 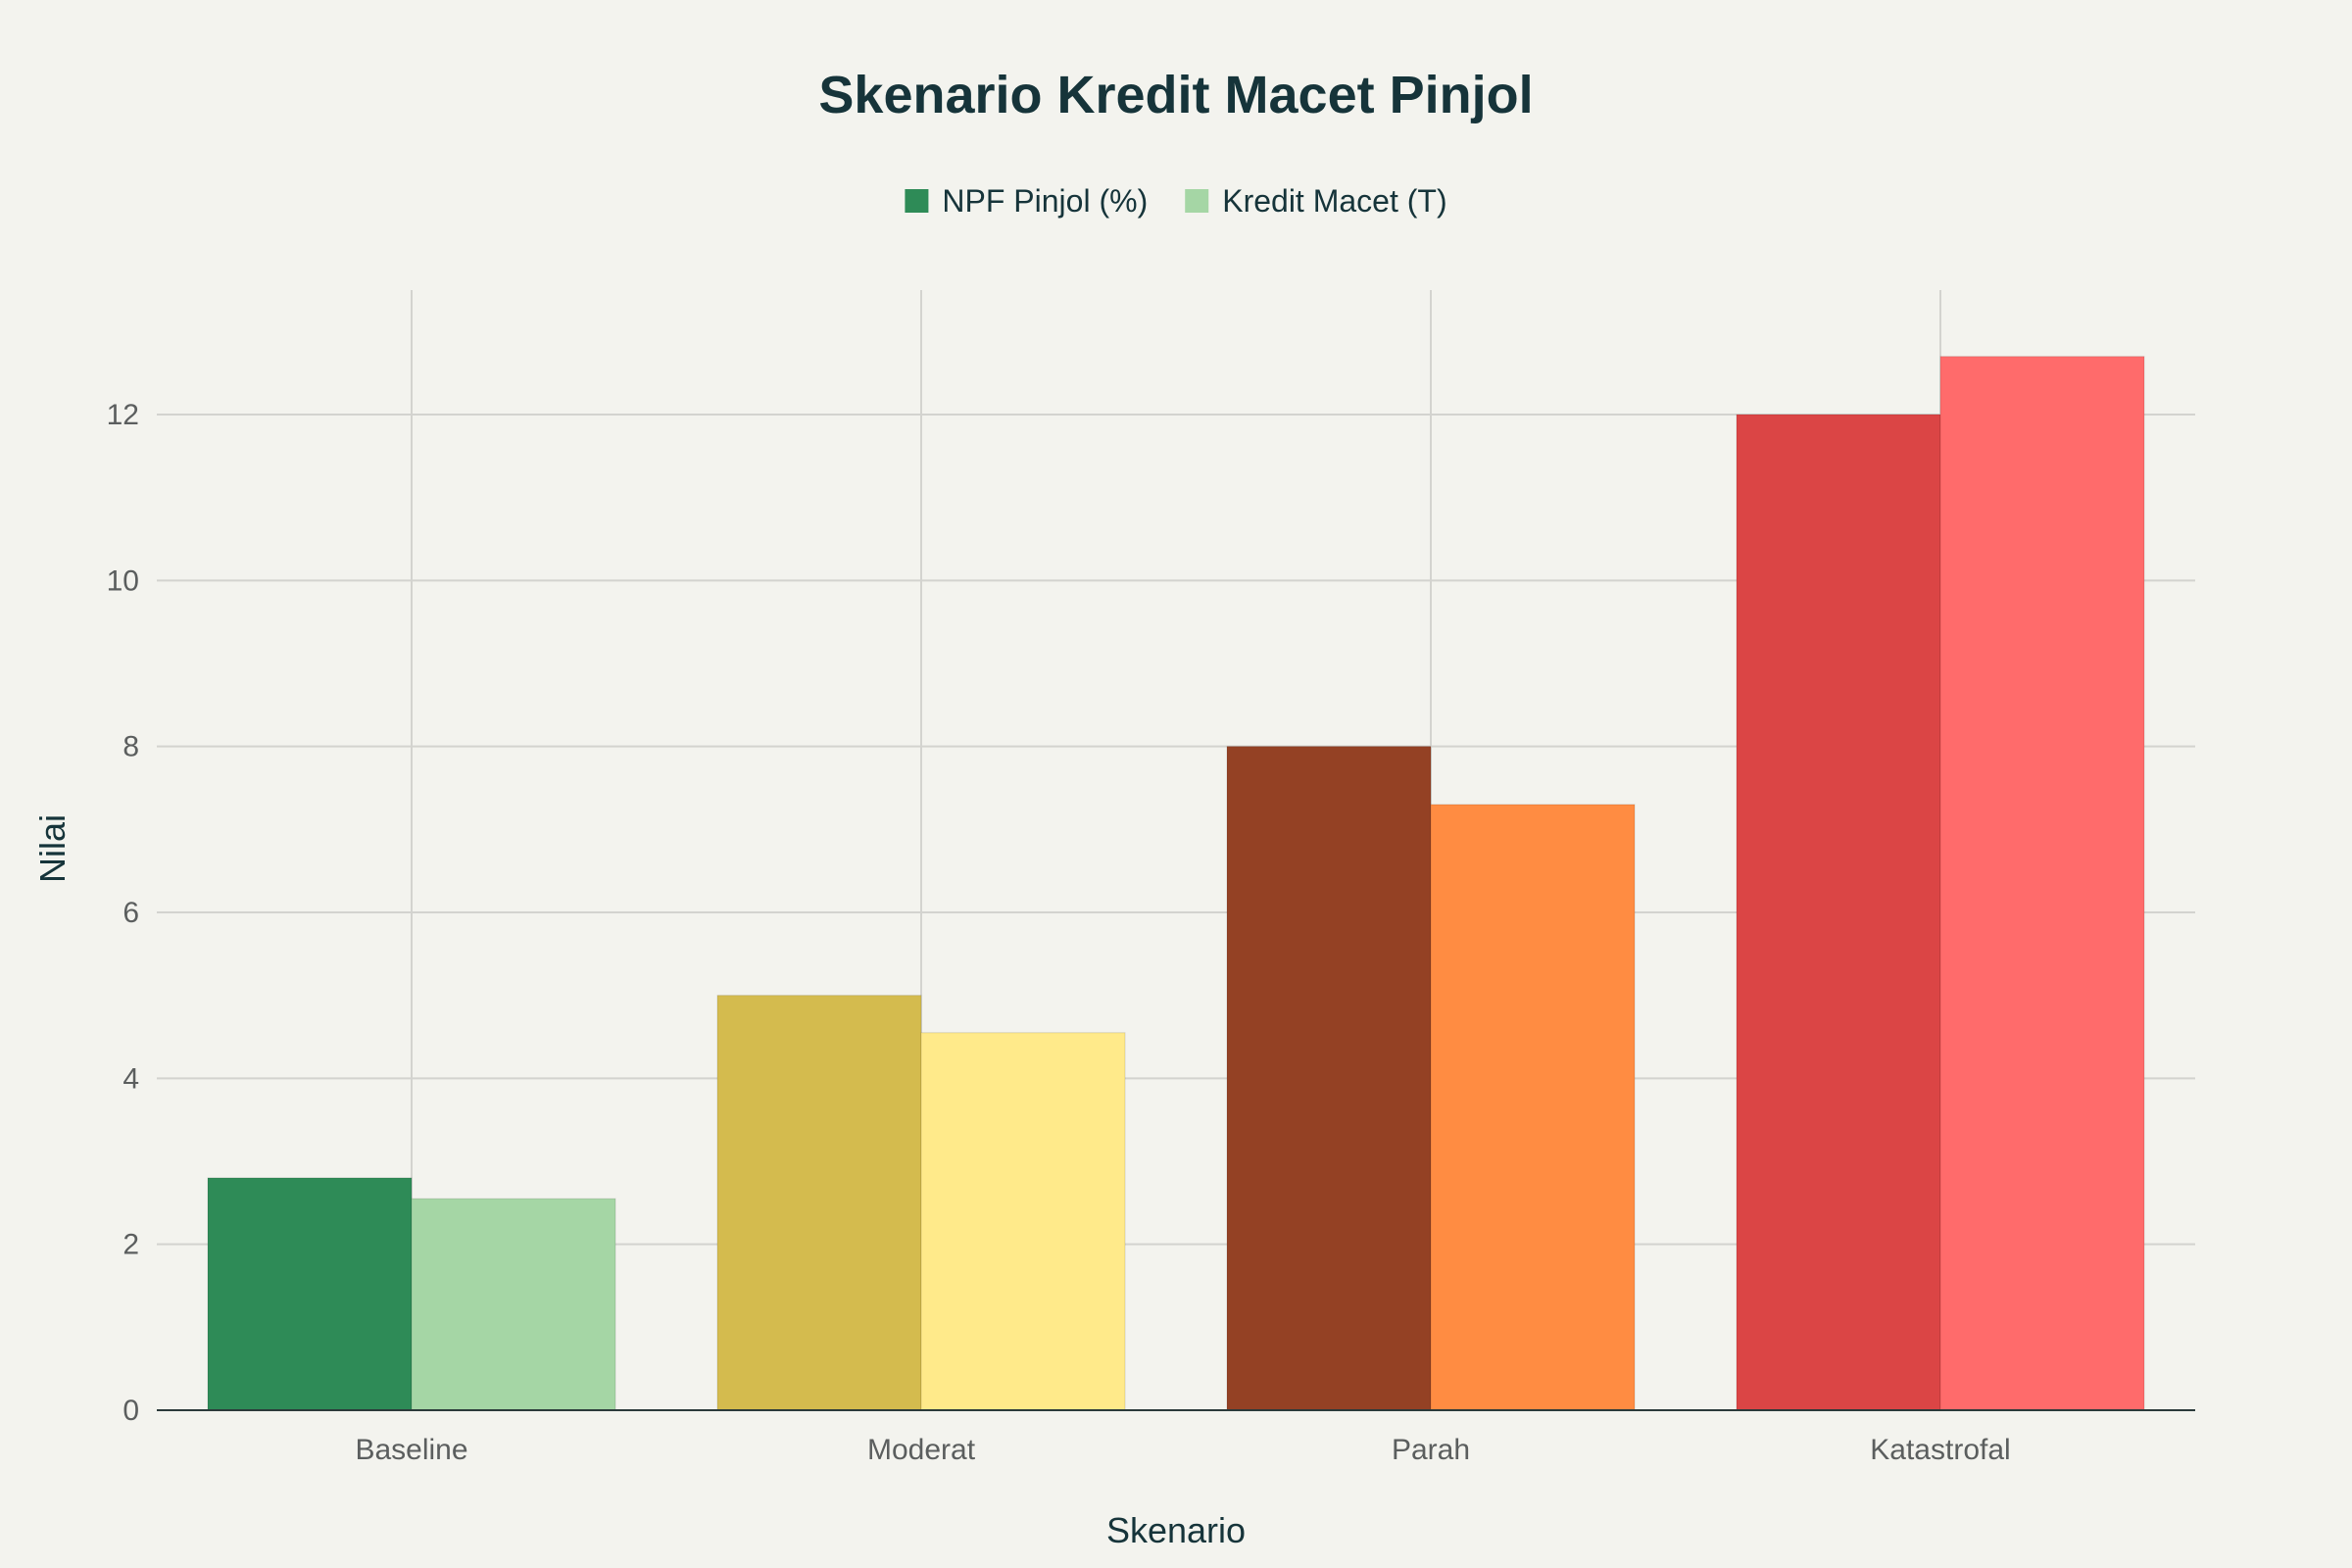 I want to click on x-axis-title: Skenario, so click(x=1176, y=1530).